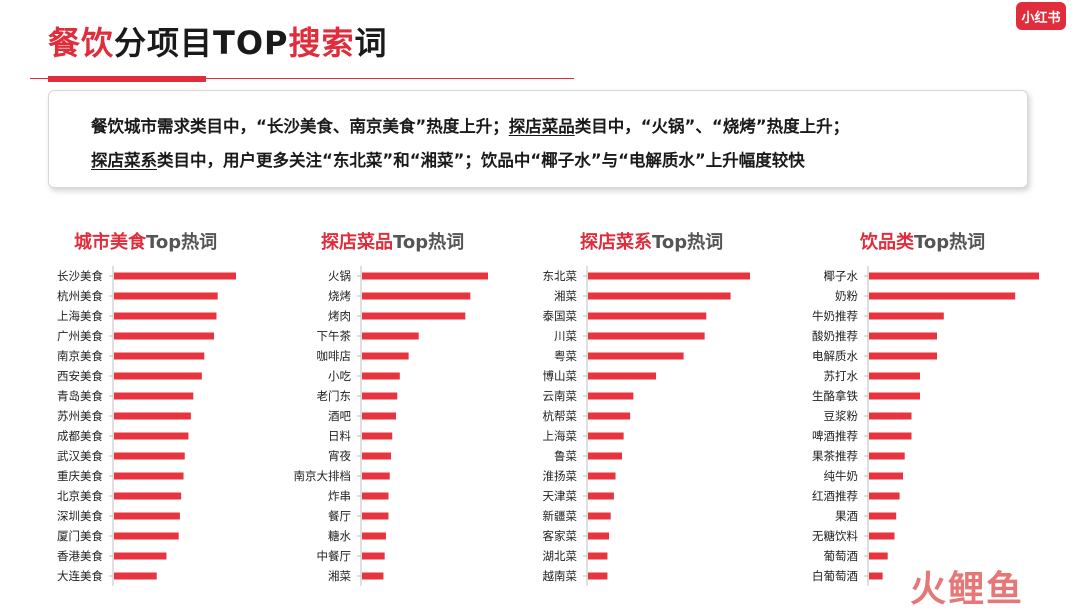 The width and height of the screenshot is (1080, 612). Describe the element at coordinates (835, 396) in the screenshot. I see `tick-label: 生酪拿铁` at that location.